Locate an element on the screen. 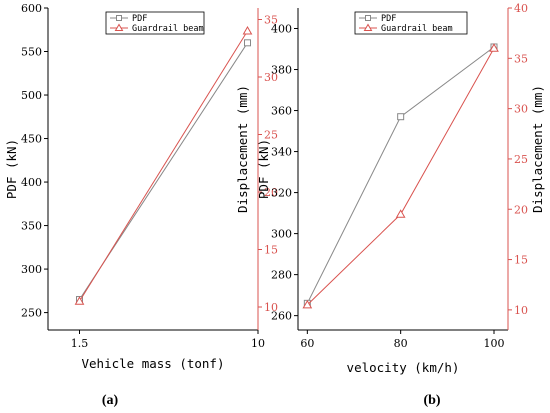 The height and width of the screenshot is (413, 550). x-axis-label: velocity (km/h) is located at coordinates (403, 367).